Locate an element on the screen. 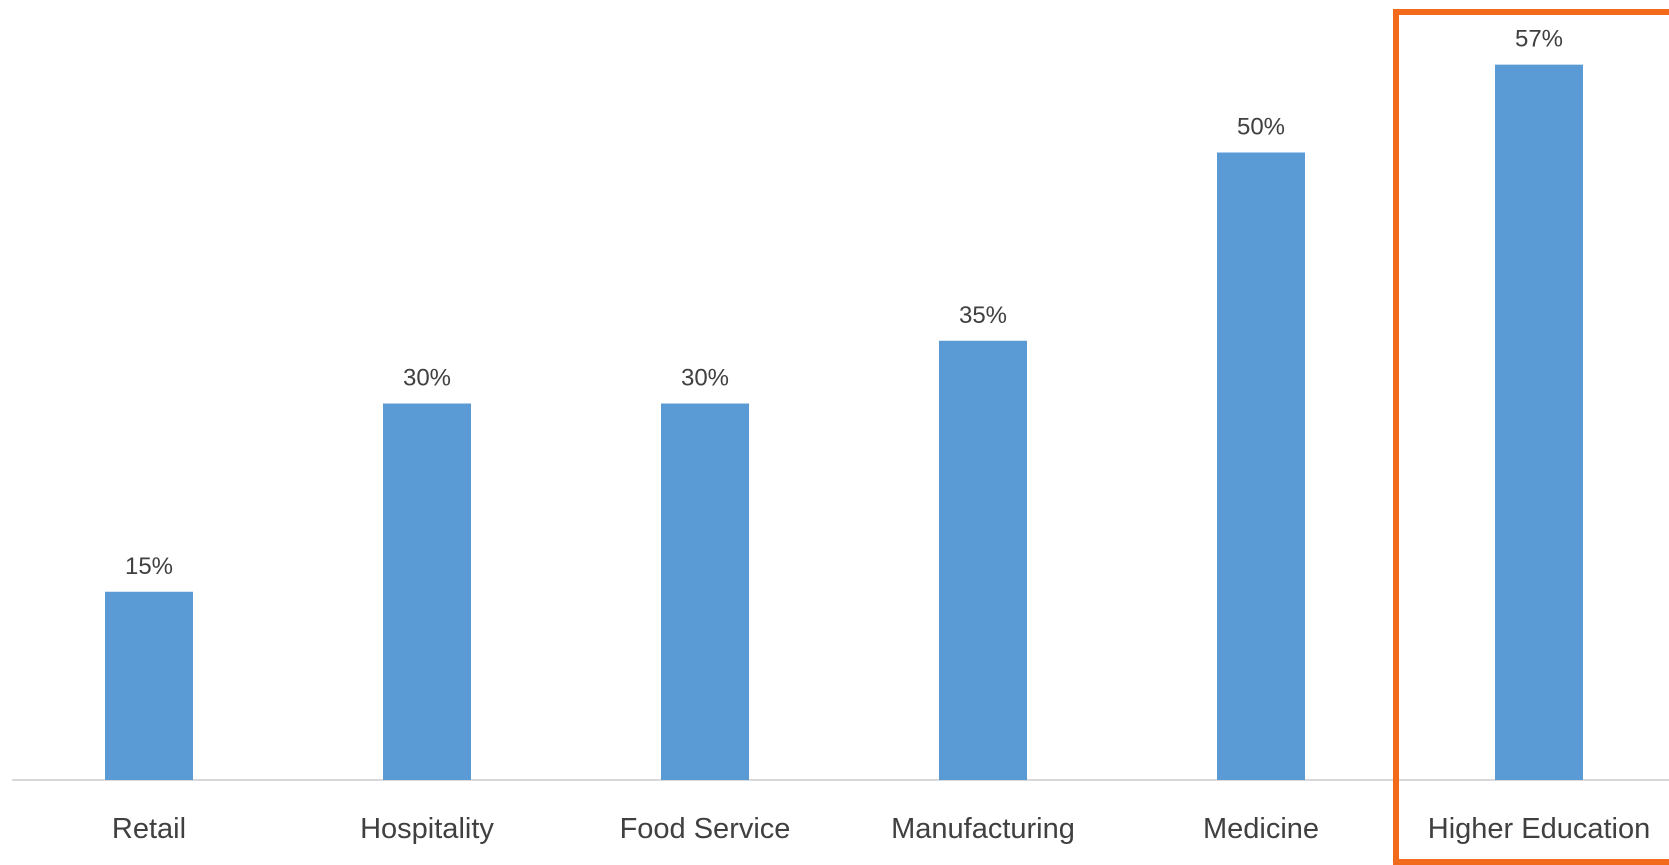  data-label-food-service: 30% is located at coordinates (705, 378).